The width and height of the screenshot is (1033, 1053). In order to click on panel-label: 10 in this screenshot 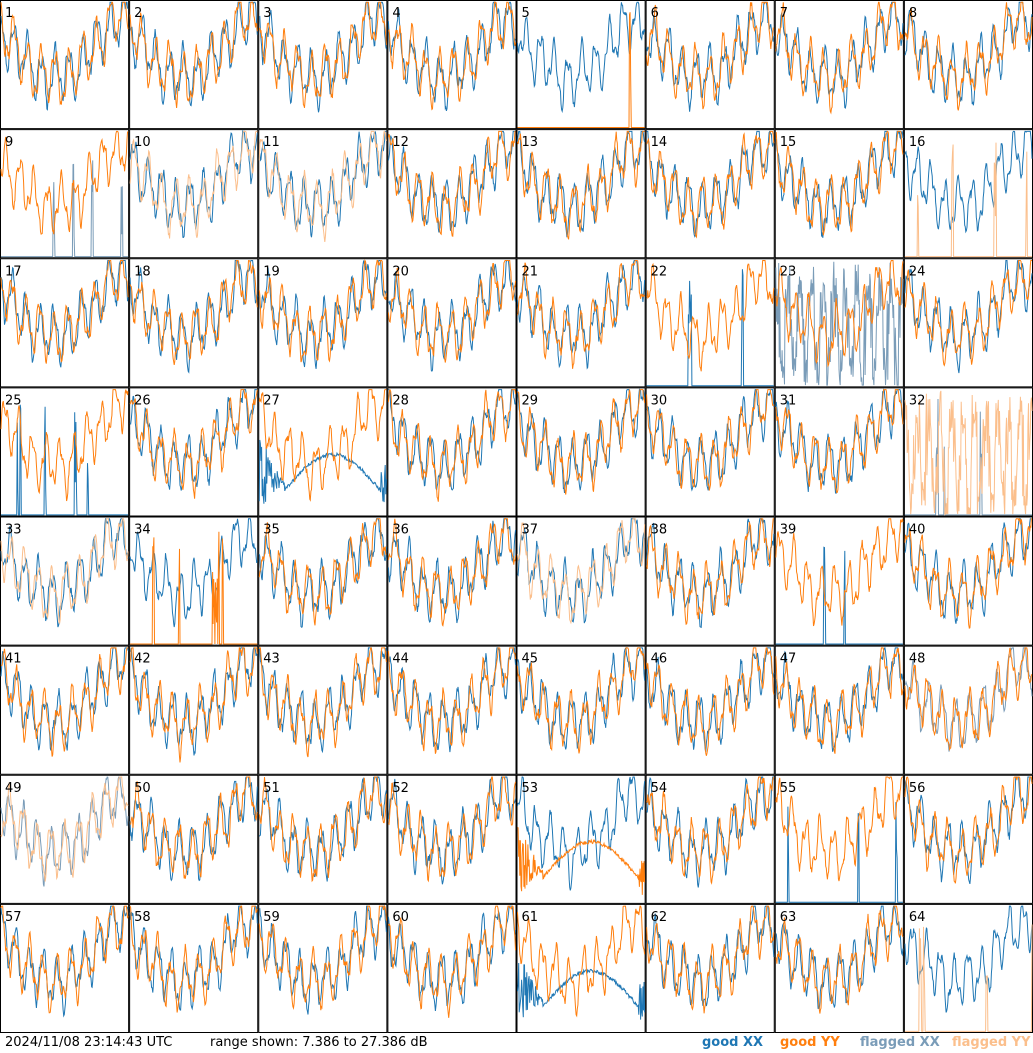, I will do `click(142, 142)`.